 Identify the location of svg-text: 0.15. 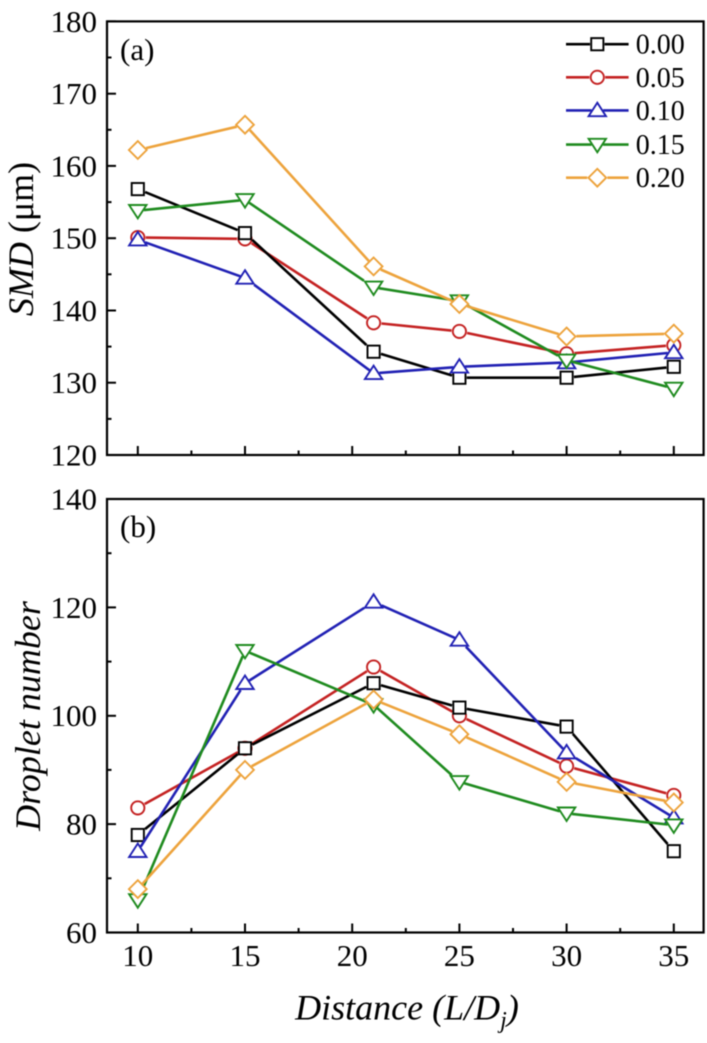
(660, 145).